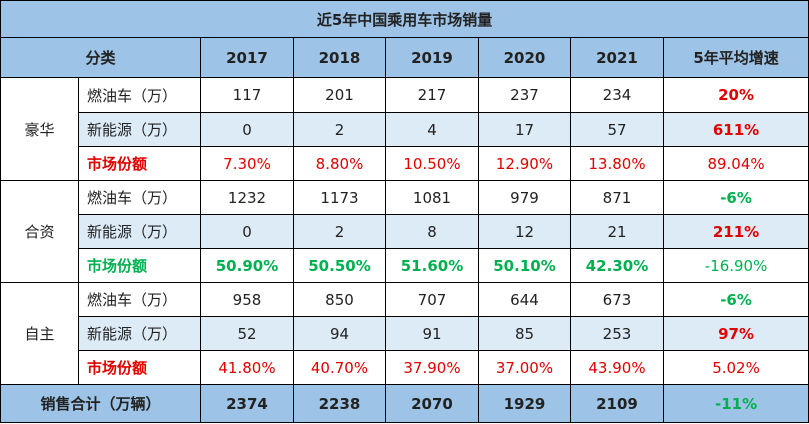 Image resolution: width=809 pixels, height=424 pixels. Describe the element at coordinates (247, 265) in the screenshot. I see `table-cell: 50.90%` at that location.